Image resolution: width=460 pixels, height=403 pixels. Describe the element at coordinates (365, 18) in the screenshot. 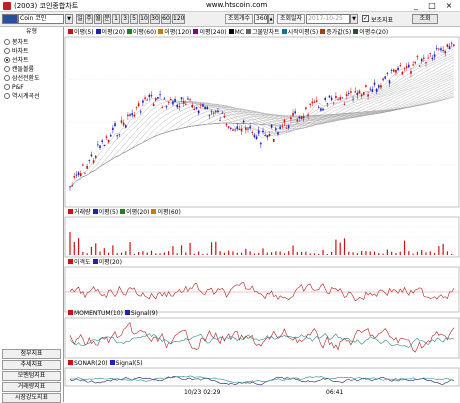

I see `aux-indicator-checkbox: ✓` at that location.